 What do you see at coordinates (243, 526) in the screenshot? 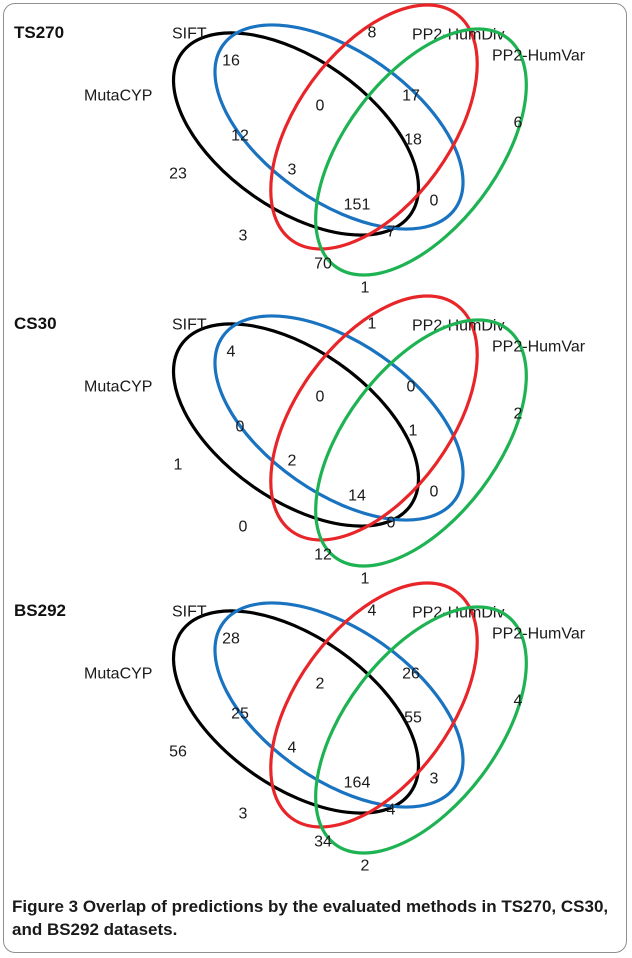
I see `region-count-muta-div-cs30: 0` at bounding box center [243, 526].